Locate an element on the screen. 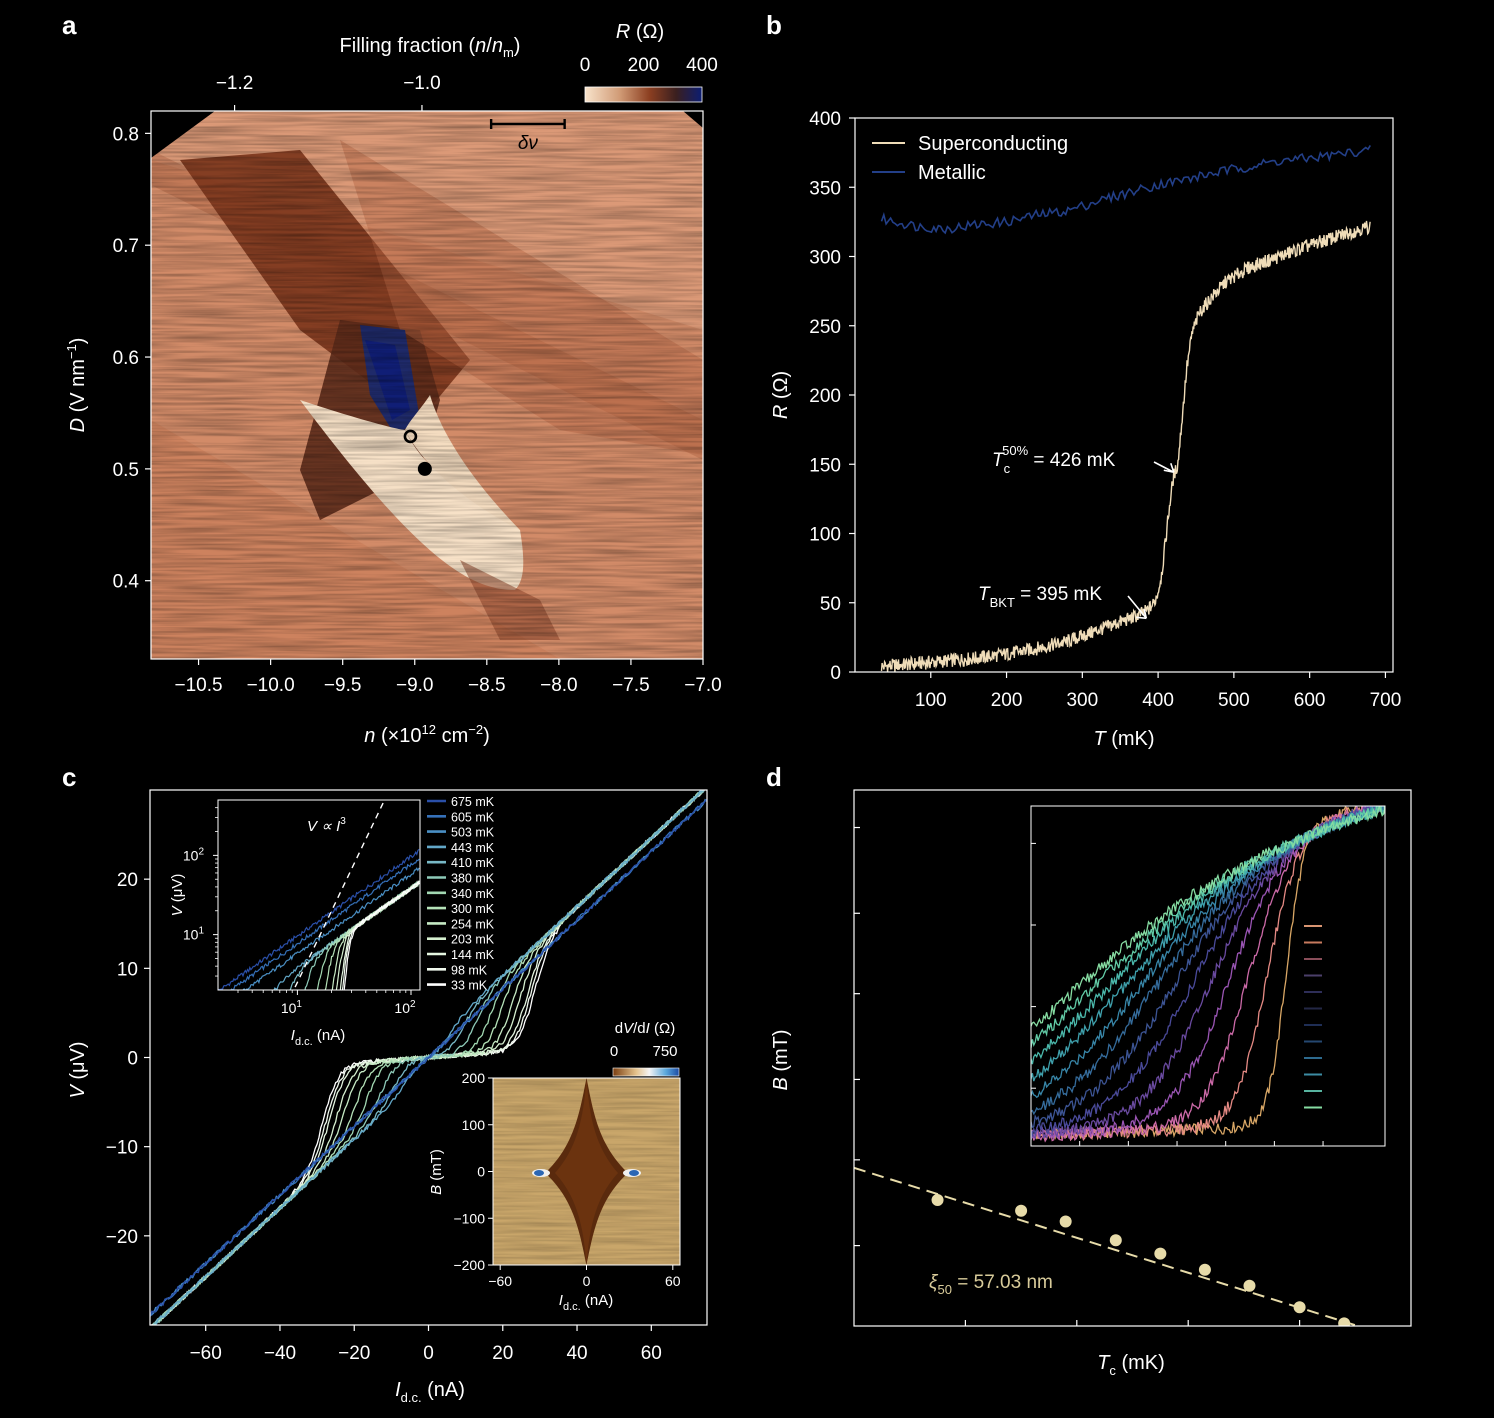  y-tick-label: 0.5 is located at coordinates (126, 470).